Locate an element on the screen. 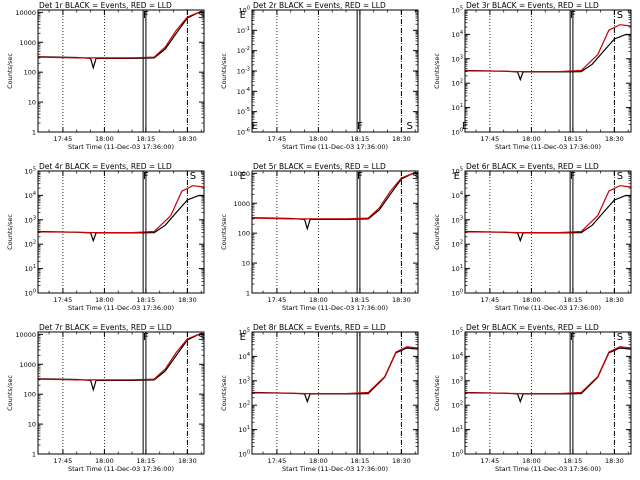 This screenshot has width=640, height=480. y-tick-label: 10⁵ is located at coordinates (30, 171).